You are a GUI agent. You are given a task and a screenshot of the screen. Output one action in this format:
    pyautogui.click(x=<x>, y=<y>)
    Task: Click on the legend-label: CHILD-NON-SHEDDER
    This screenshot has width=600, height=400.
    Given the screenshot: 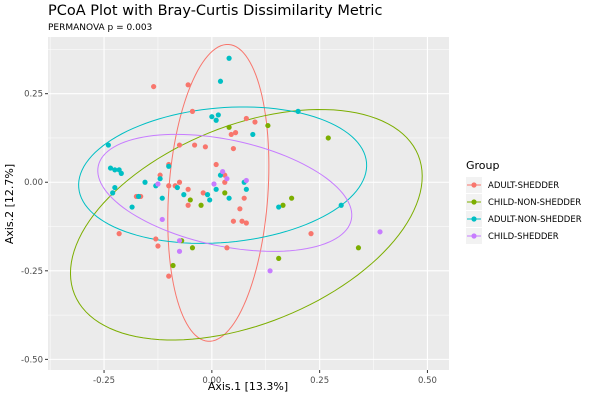 What is the action you would take?
    pyautogui.click(x=534, y=203)
    